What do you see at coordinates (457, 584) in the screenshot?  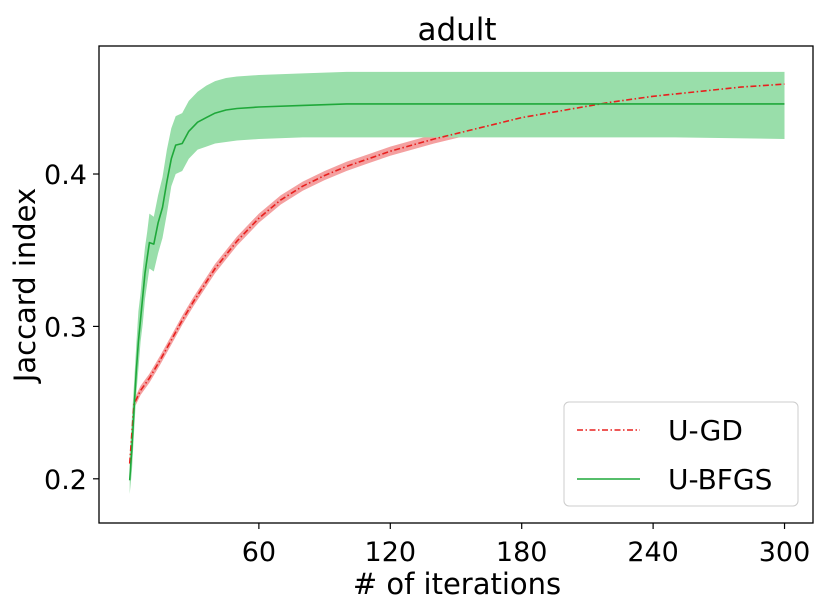 I see `x-axis-label: # of iterations` at bounding box center [457, 584].